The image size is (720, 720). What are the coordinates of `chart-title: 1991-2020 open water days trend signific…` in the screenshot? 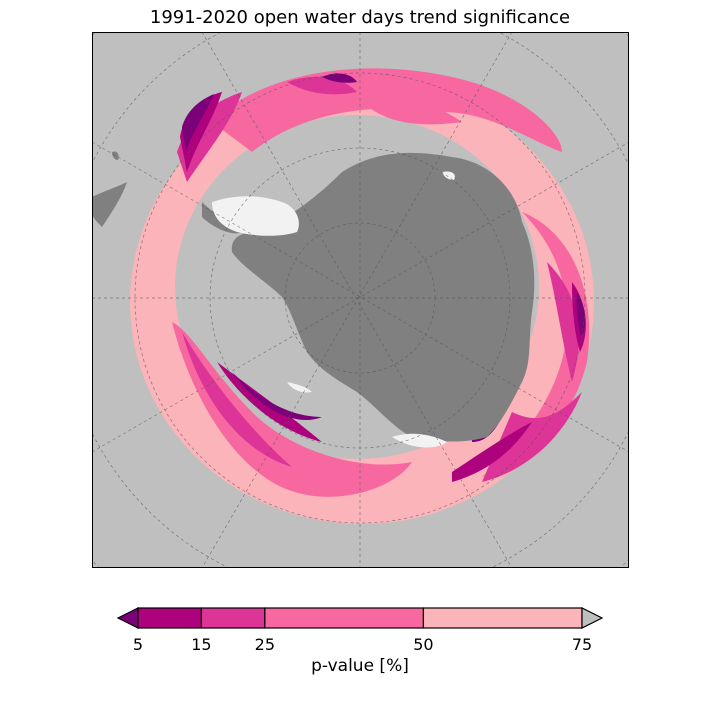 It's located at (360, 17).